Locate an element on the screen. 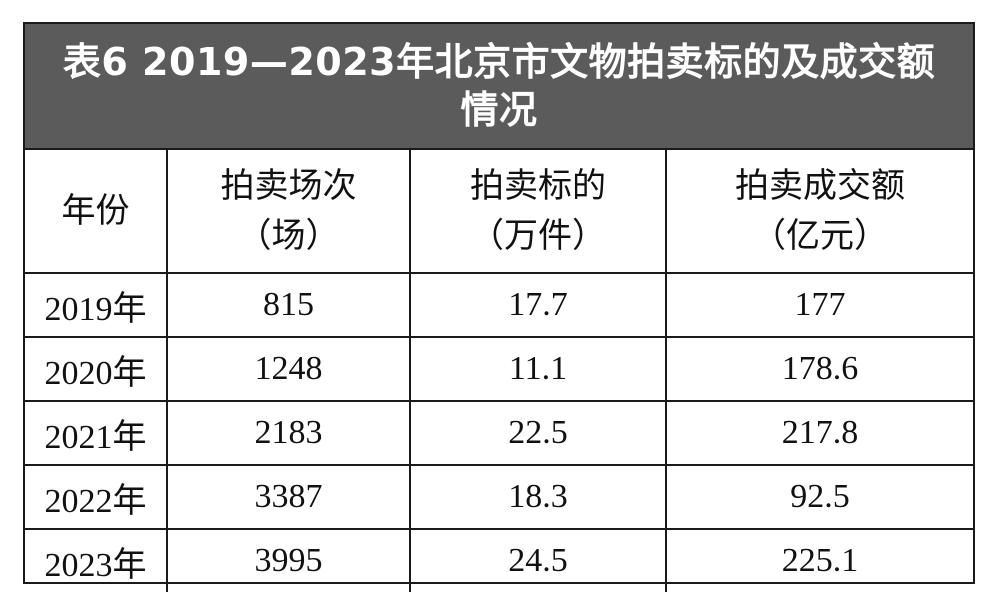 The height and width of the screenshot is (608, 1000). cell-year: 2021年 is located at coordinates (96, 433).